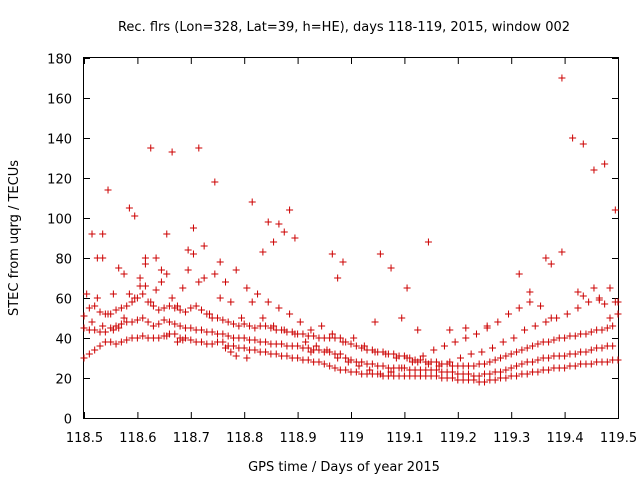 The height and width of the screenshot is (480, 640). What do you see at coordinates (63, 260) in the screenshot?
I see `y-tick-label: 80` at bounding box center [63, 260].